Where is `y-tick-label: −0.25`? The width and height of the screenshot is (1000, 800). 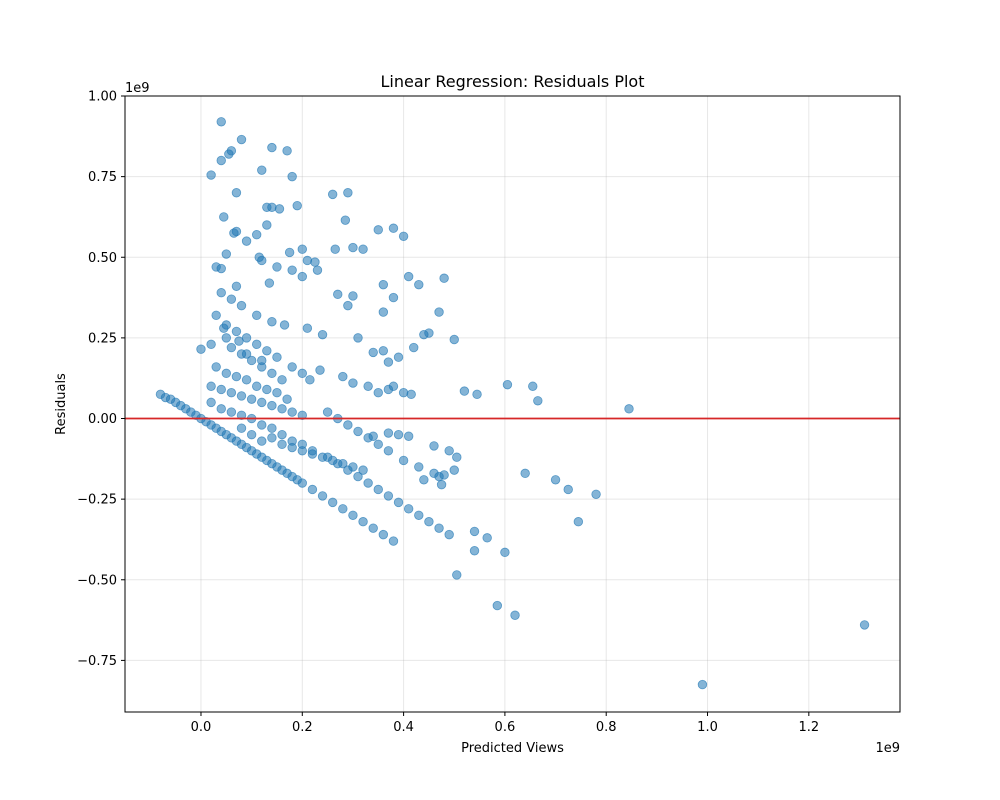 y-tick-label: −0.25 is located at coordinates (97, 500).